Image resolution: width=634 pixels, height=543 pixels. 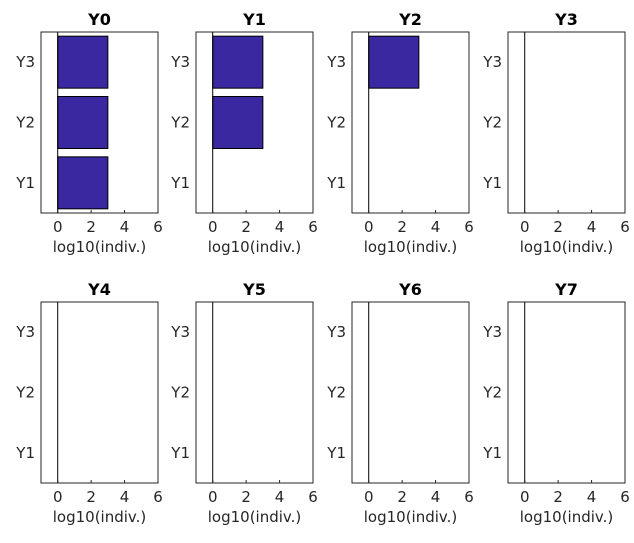 I want to click on panel-y5: Y5 Y1 Y2 Y3 0 2 4 6 log10(indiv.), so click(x=243, y=403).